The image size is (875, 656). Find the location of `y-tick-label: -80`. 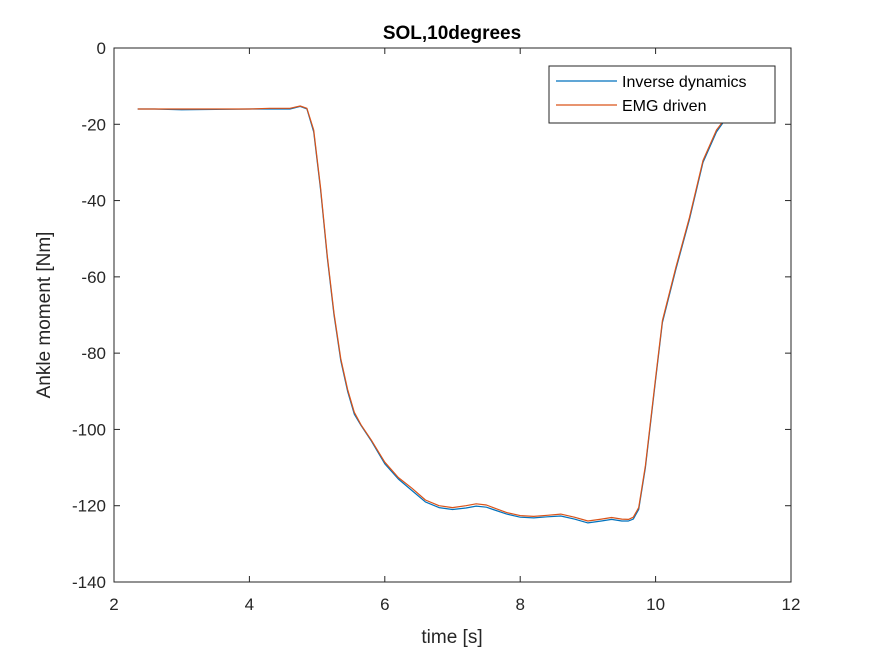

y-tick-label: -80 is located at coordinates (93, 353).